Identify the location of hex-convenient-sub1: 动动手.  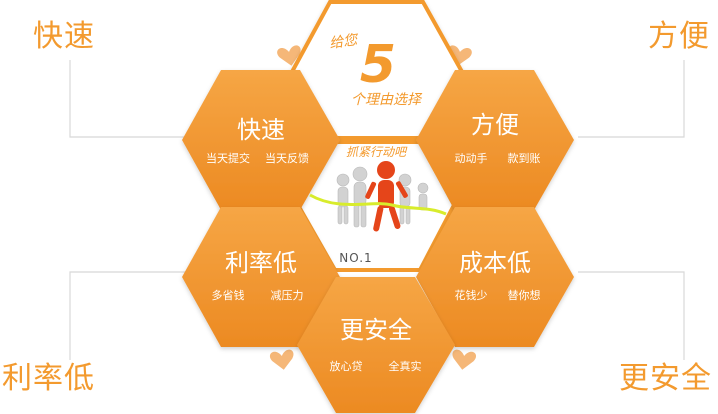
(471, 158).